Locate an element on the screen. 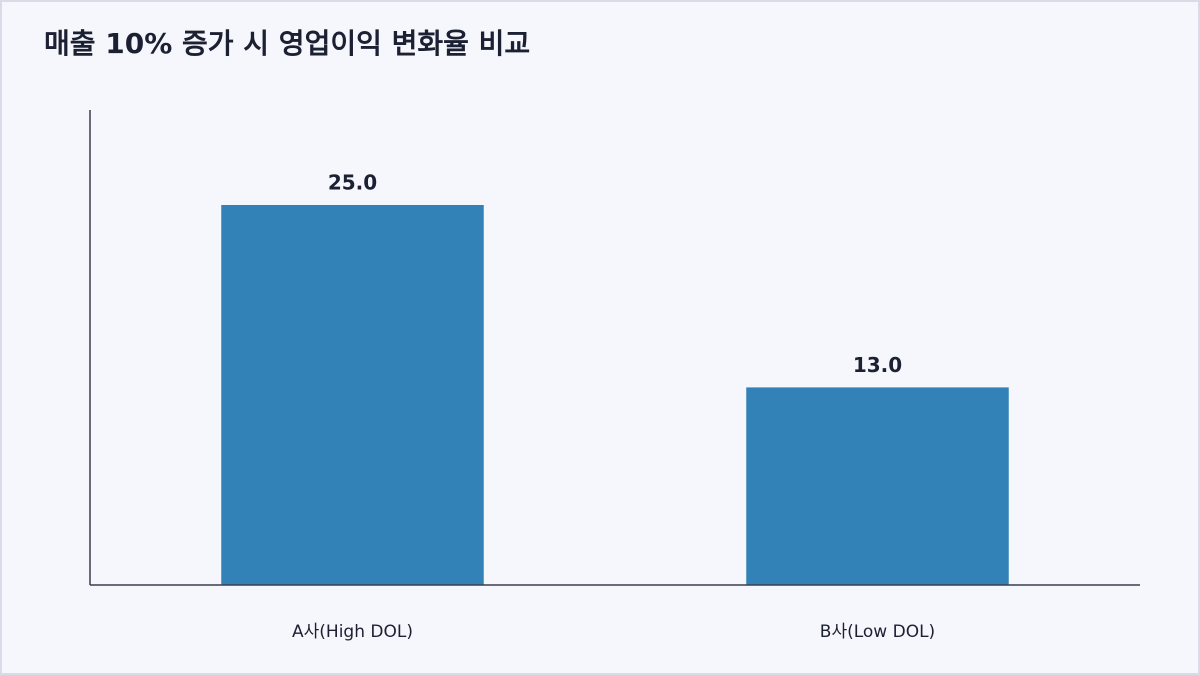 The image size is (1200, 675). chart-title: 매출 10% 증가 시 영업이익 변화율 비교 is located at coordinates (287, 43).